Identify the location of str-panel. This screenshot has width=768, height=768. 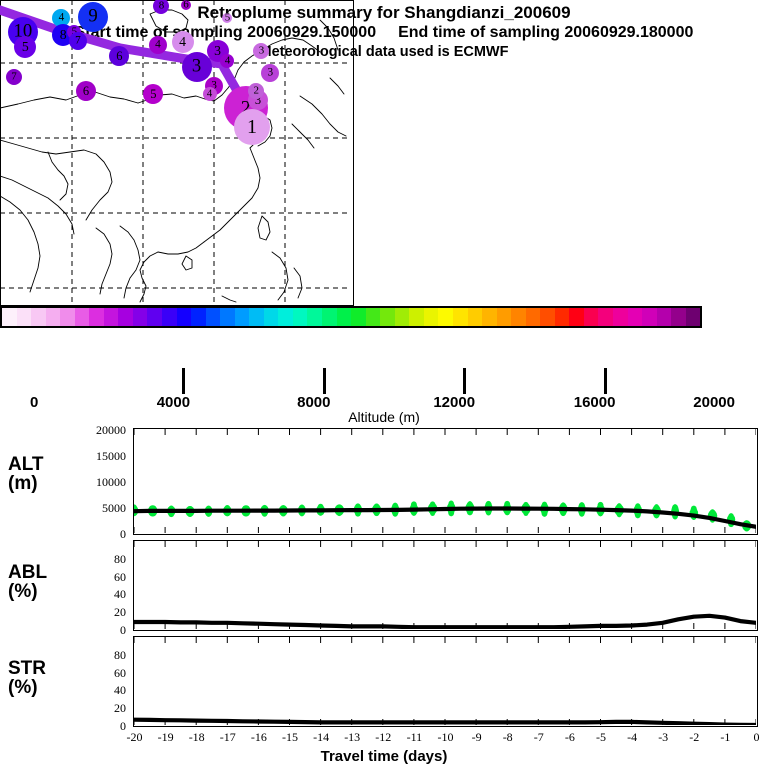
(445, 682).